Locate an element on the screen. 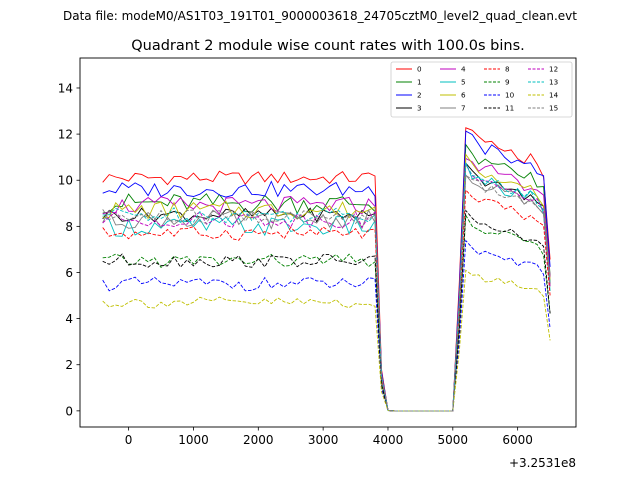 Image resolution: width=640 pixels, height=480 pixels. legend-label-8: 8 is located at coordinates (507, 69).